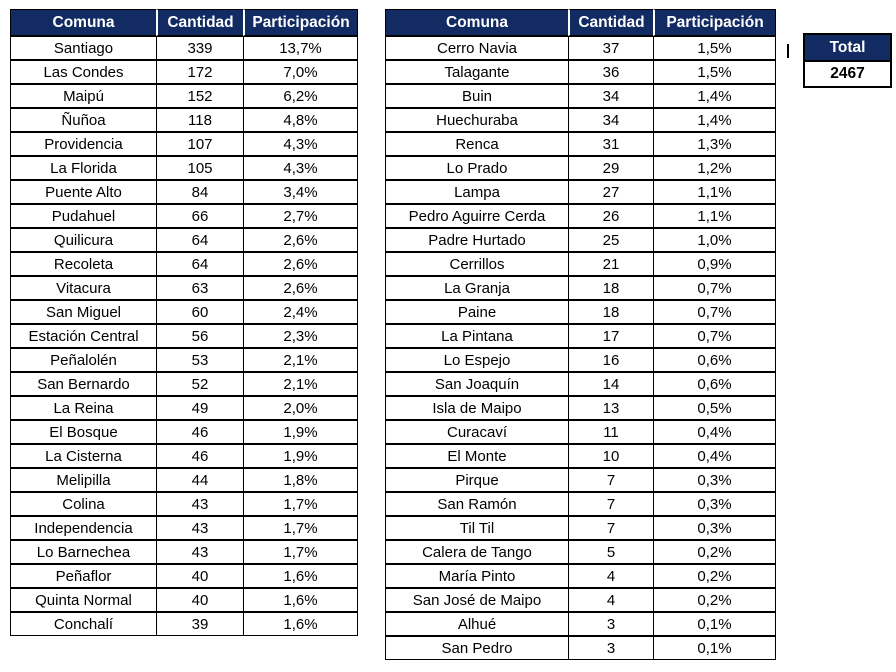  Describe the element at coordinates (83, 624) in the screenshot. I see `cell-comuna: Conchalí` at that location.